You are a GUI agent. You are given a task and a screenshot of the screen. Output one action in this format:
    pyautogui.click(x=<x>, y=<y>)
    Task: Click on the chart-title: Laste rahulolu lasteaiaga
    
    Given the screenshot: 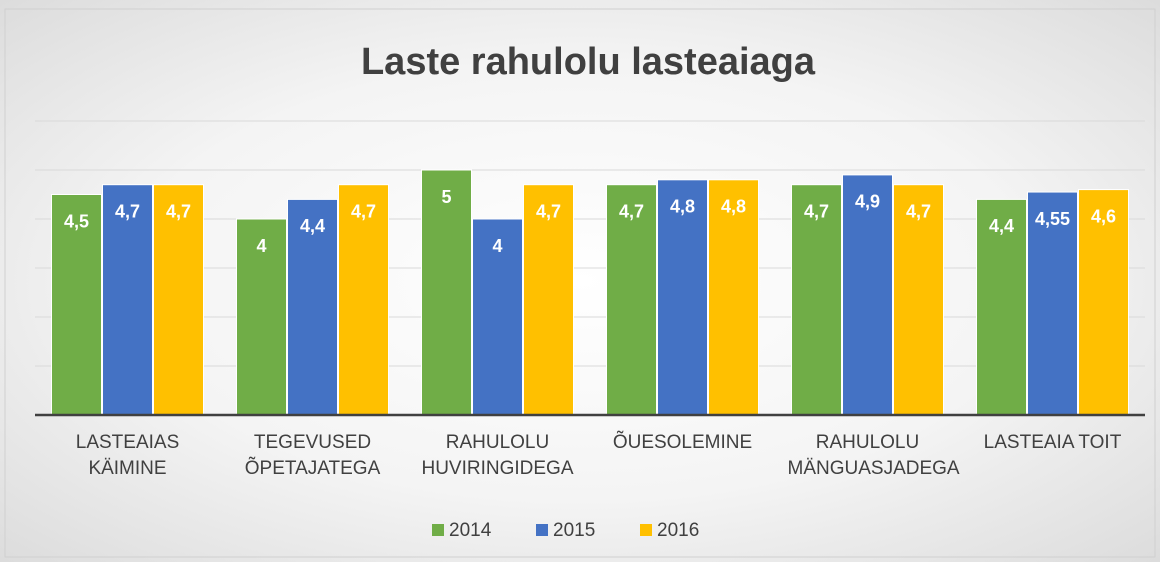 What is the action you would take?
    pyautogui.click(x=588, y=62)
    